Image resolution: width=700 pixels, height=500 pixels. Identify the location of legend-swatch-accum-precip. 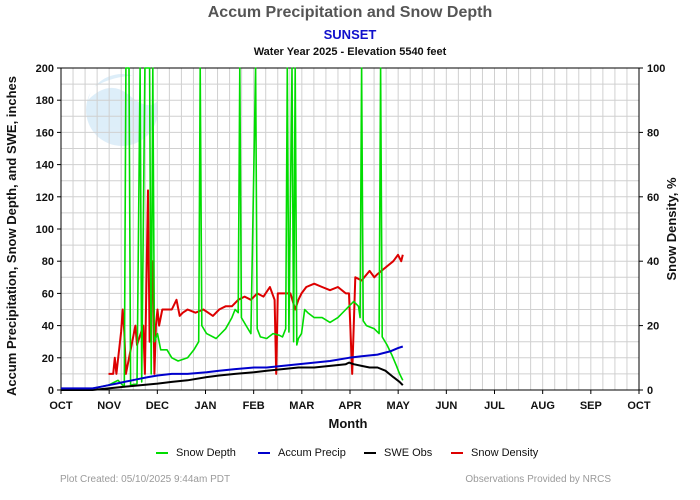
(264, 453).